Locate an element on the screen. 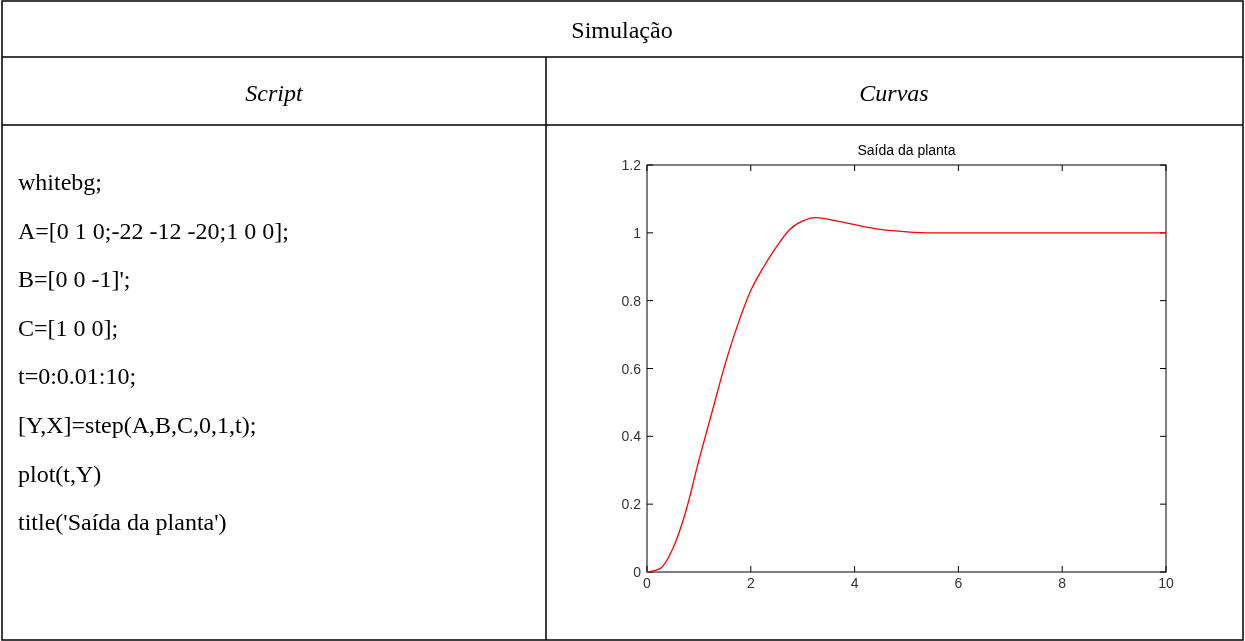 The height and width of the screenshot is (641, 1245). x-tick-label: 0 is located at coordinates (647, 583).